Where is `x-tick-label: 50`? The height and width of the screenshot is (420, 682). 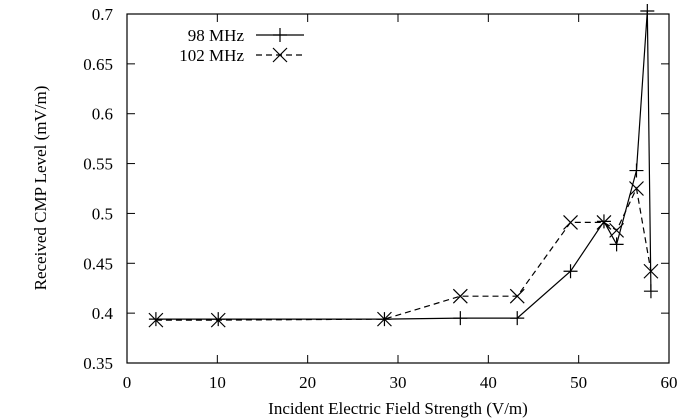
x-tick-label: 50 is located at coordinates (578, 382).